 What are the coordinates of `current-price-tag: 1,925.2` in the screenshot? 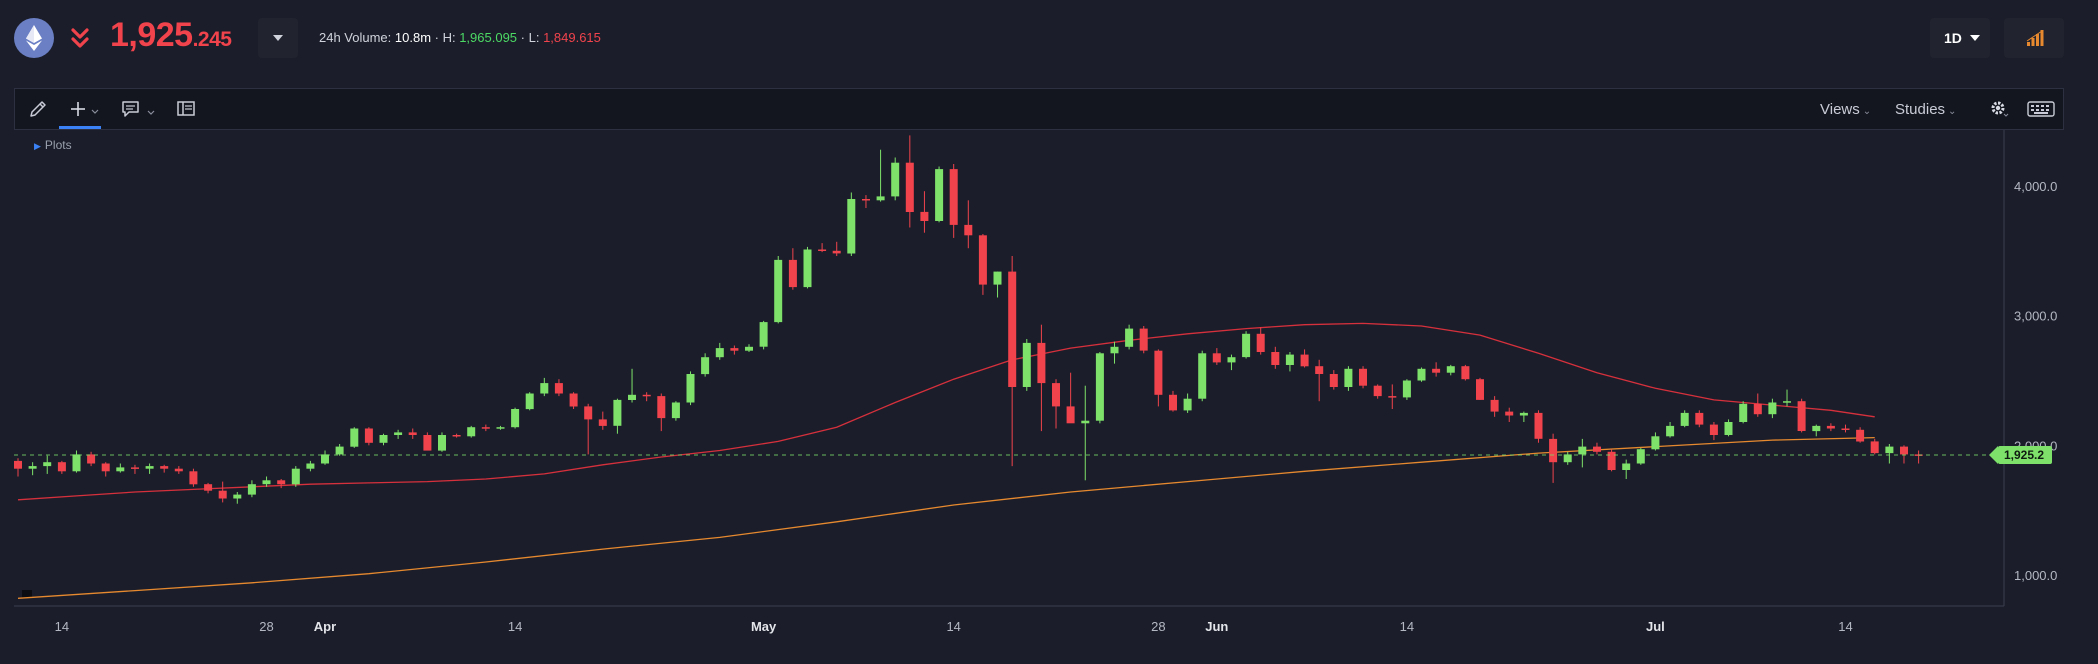 It's located at (2020, 455).